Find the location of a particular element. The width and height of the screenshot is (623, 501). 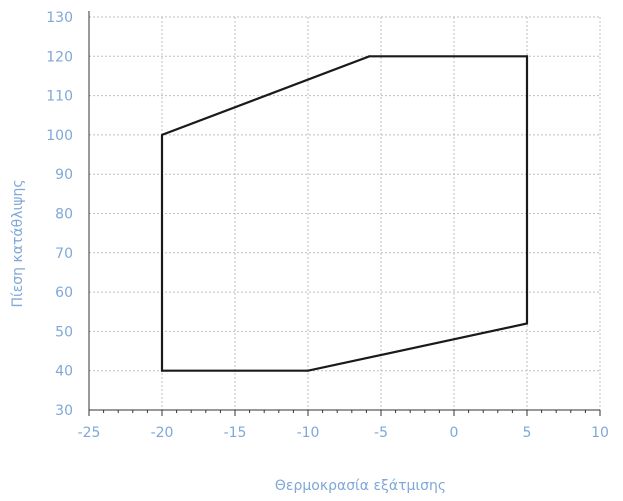

y-tick-label: 80 is located at coordinates (64, 215).